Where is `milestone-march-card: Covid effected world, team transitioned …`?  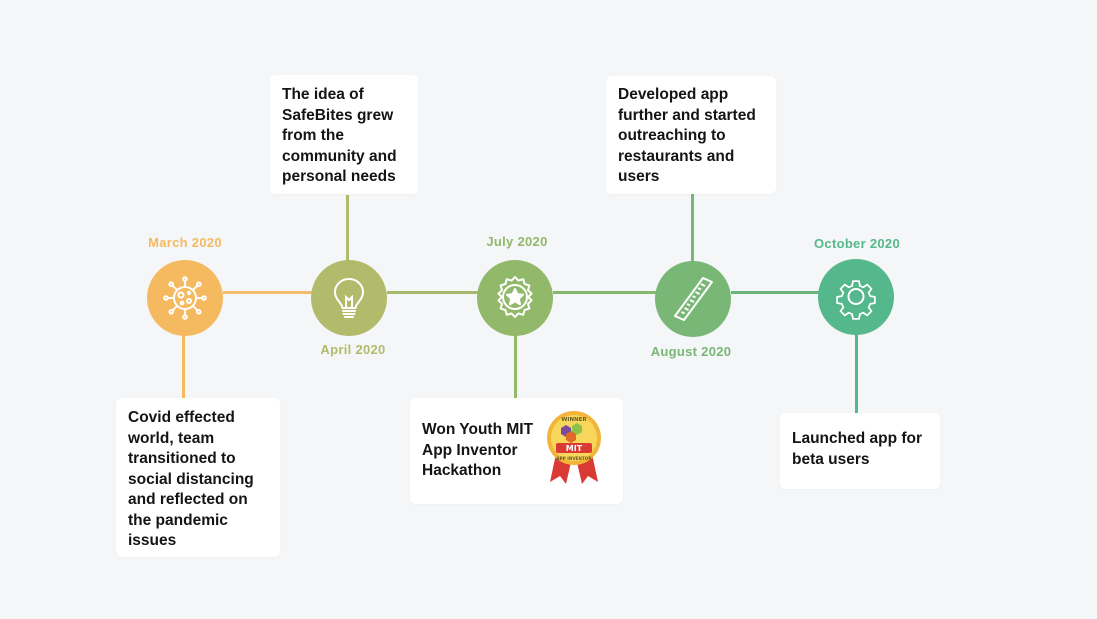
milestone-march-card: Covid effected world, team transitioned … is located at coordinates (198, 477).